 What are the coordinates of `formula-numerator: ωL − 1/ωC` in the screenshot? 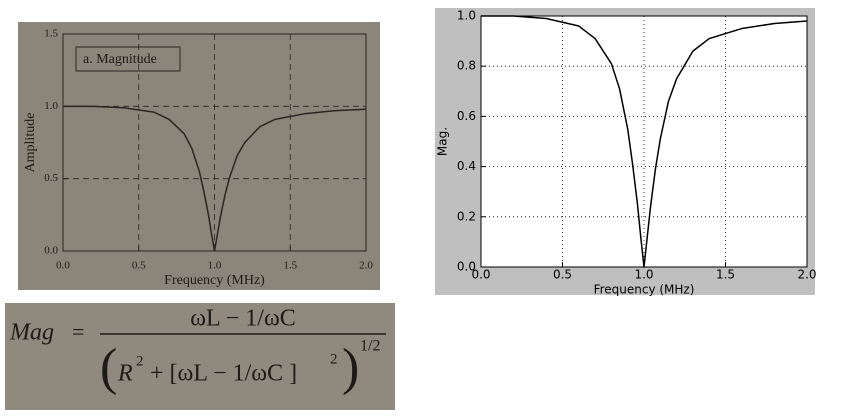 It's located at (243, 319).